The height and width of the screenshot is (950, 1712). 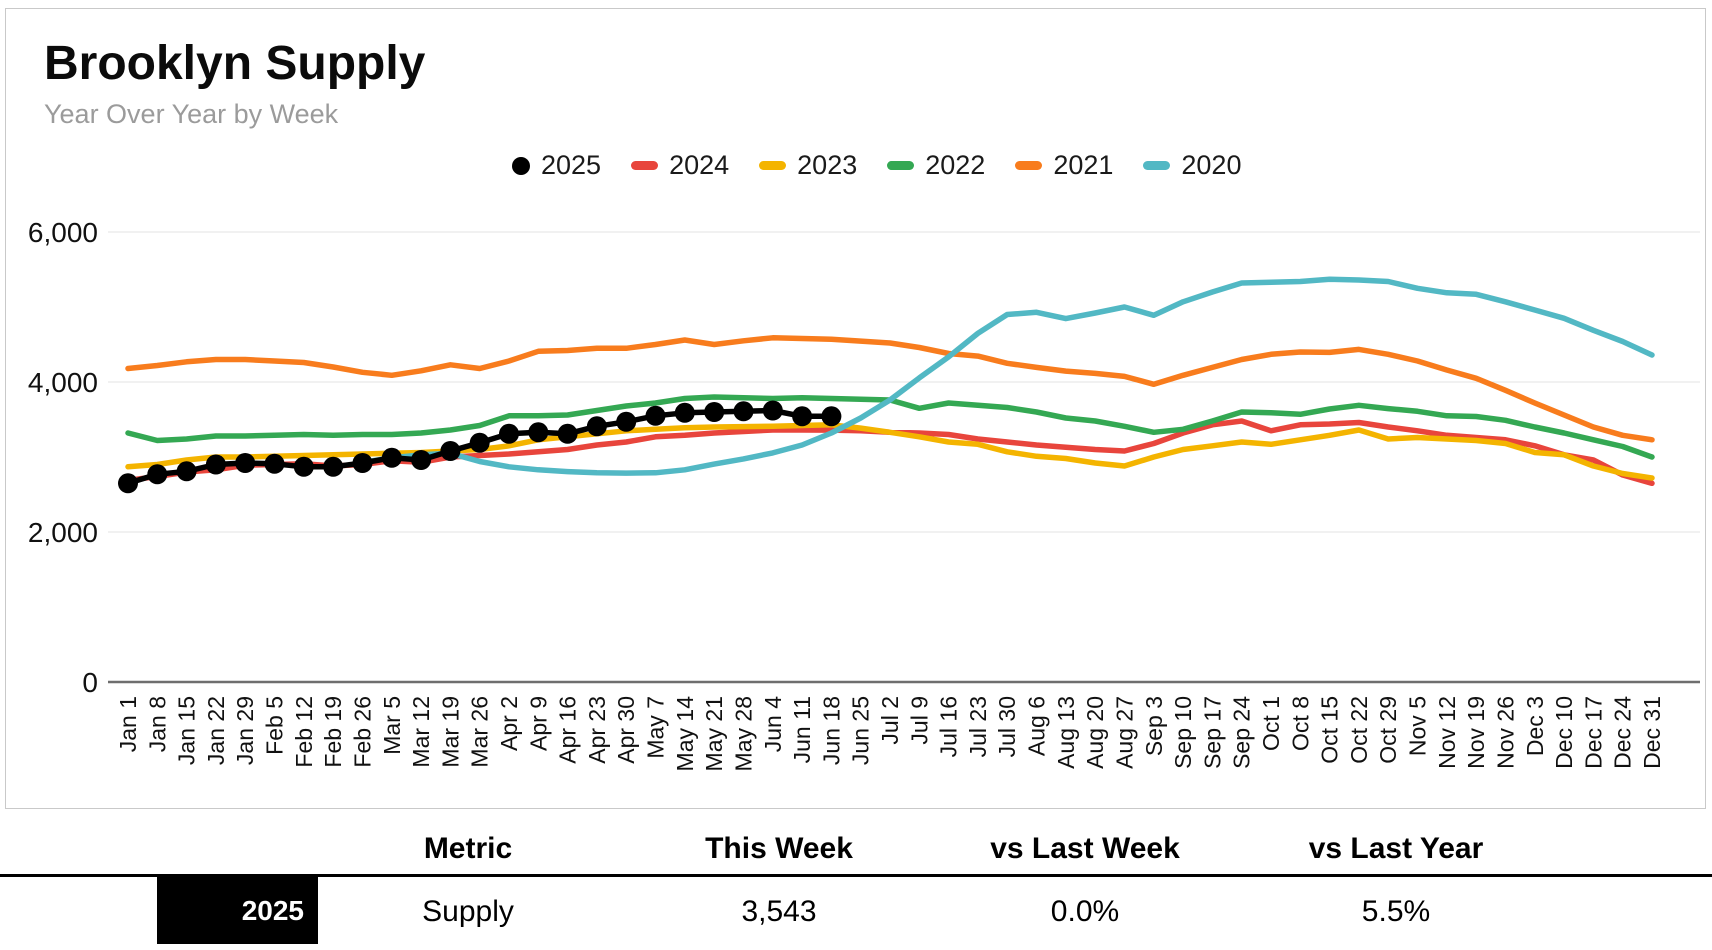 I want to click on x-axis-tick-label: Nov 19, so click(x=1476, y=732).